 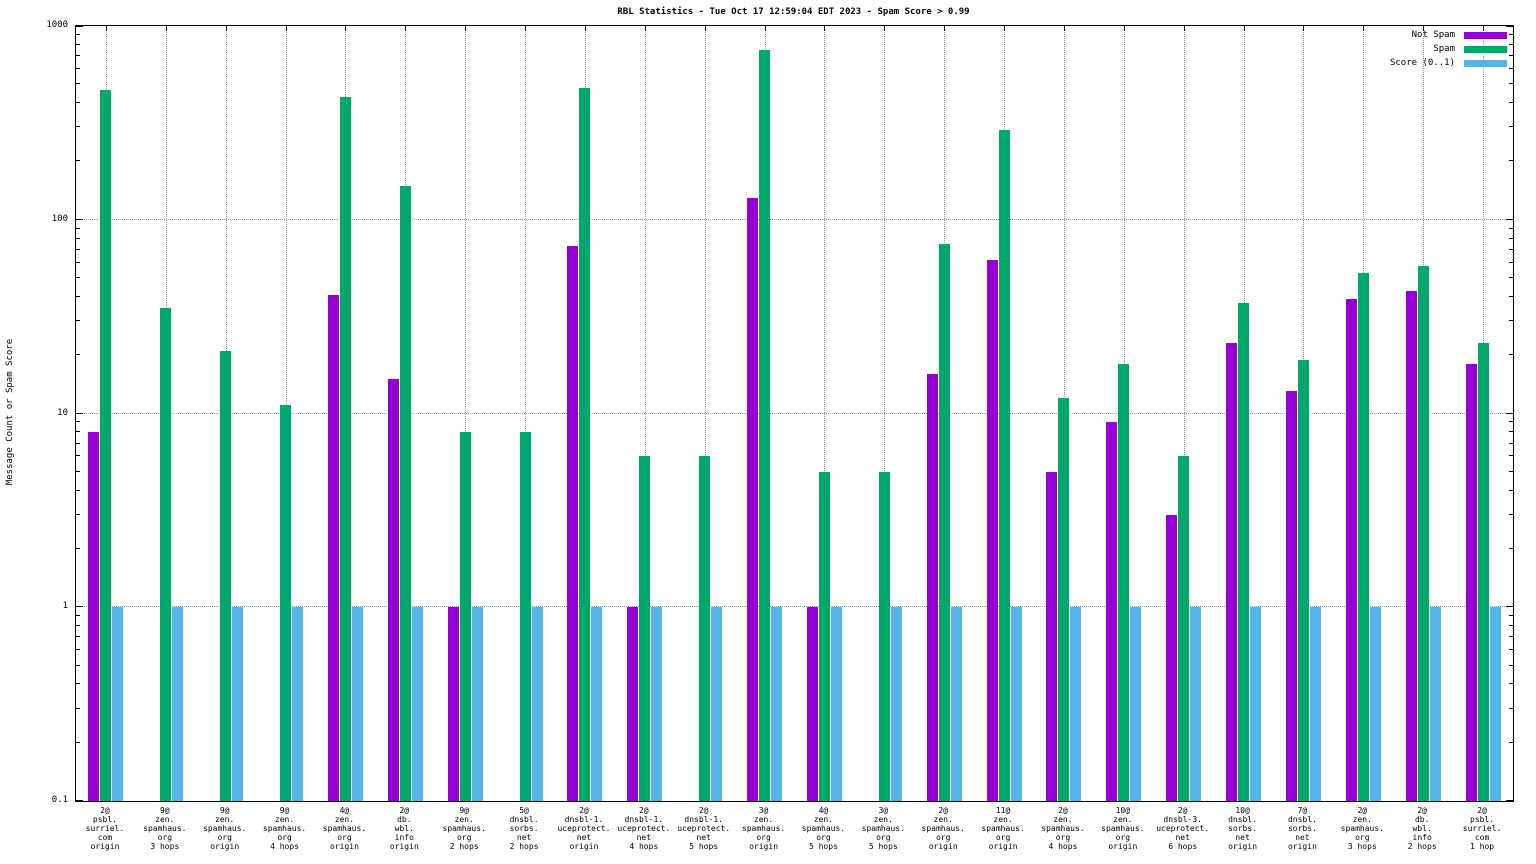 What do you see at coordinates (1485, 49) in the screenshot?
I see `legend-swatch` at bounding box center [1485, 49].